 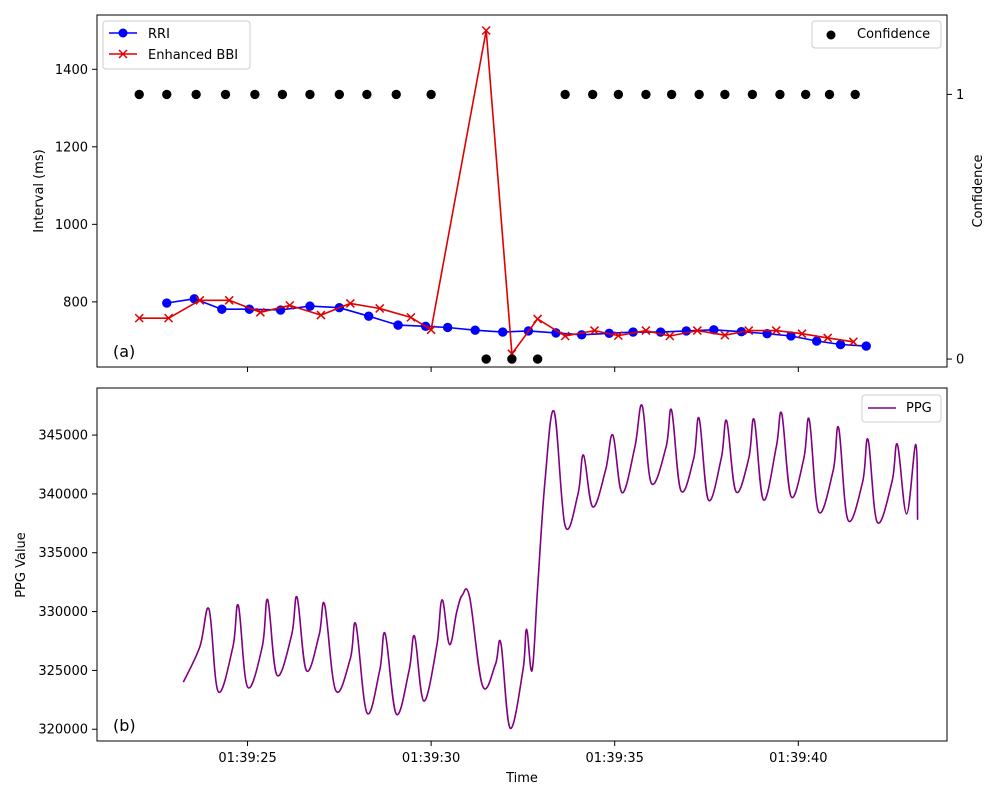 I want to click on panel-a-ytick-label: 1200, so click(x=71, y=147).